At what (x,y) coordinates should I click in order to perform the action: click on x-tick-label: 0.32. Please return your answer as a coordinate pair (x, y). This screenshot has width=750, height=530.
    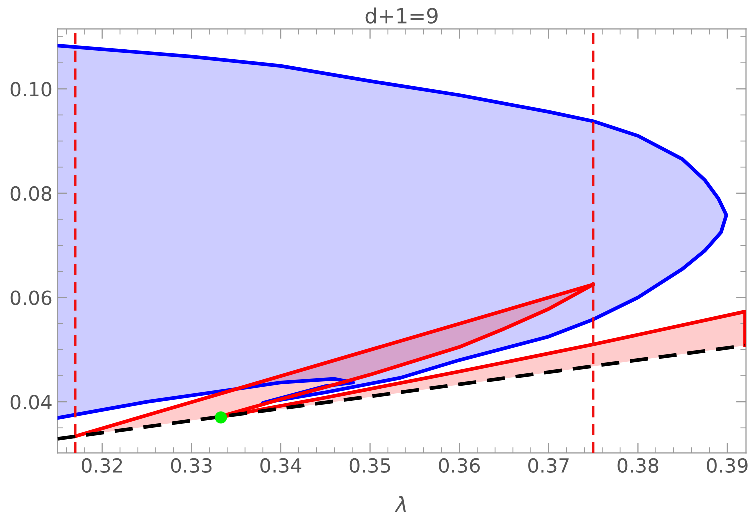
    Looking at the image, I should click on (102, 466).